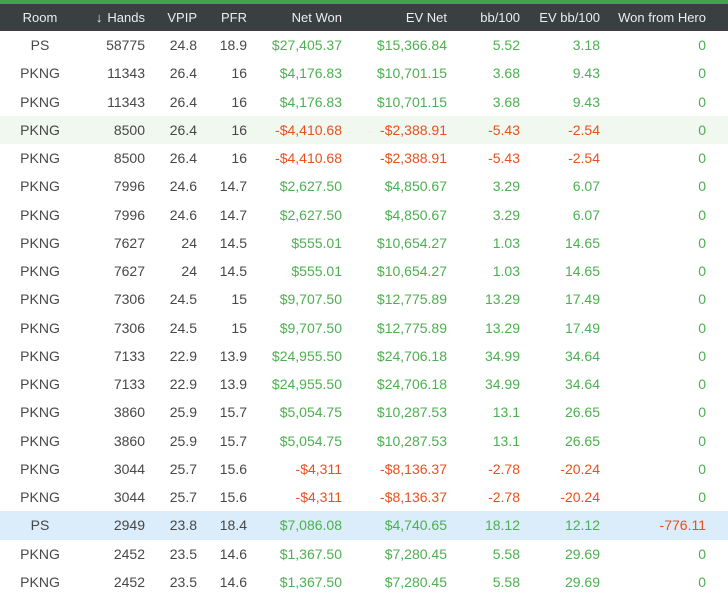 This screenshot has width=728, height=596. What do you see at coordinates (316, 242) in the screenshot?
I see `cell-net_won: $555.01` at bounding box center [316, 242].